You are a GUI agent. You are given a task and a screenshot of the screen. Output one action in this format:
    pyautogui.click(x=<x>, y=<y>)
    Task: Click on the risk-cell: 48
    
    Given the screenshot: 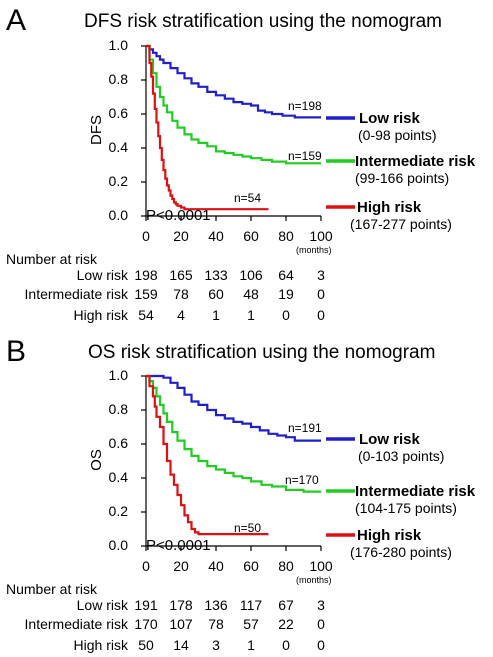 What is the action you would take?
    pyautogui.click(x=251, y=294)
    